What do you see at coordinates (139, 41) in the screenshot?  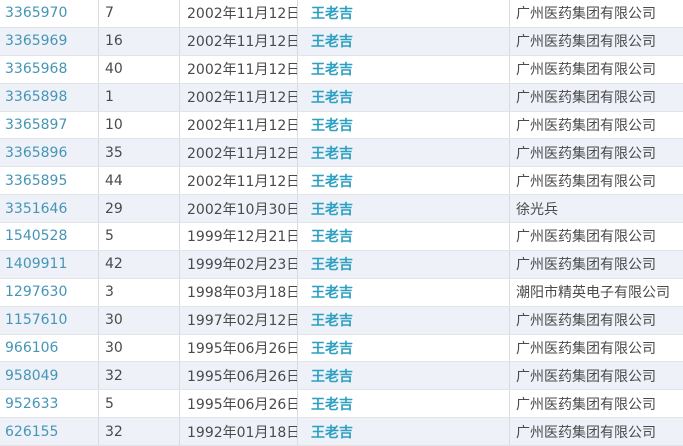 I see `class-number: 16` at bounding box center [139, 41].